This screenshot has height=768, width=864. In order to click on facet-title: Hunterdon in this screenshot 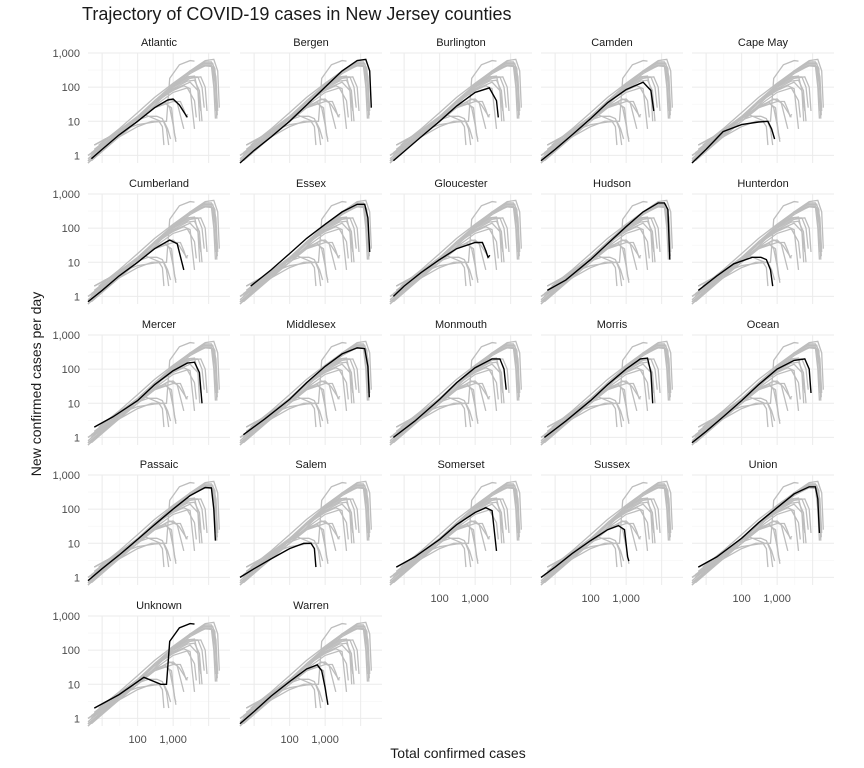, I will do `click(762, 184)`.